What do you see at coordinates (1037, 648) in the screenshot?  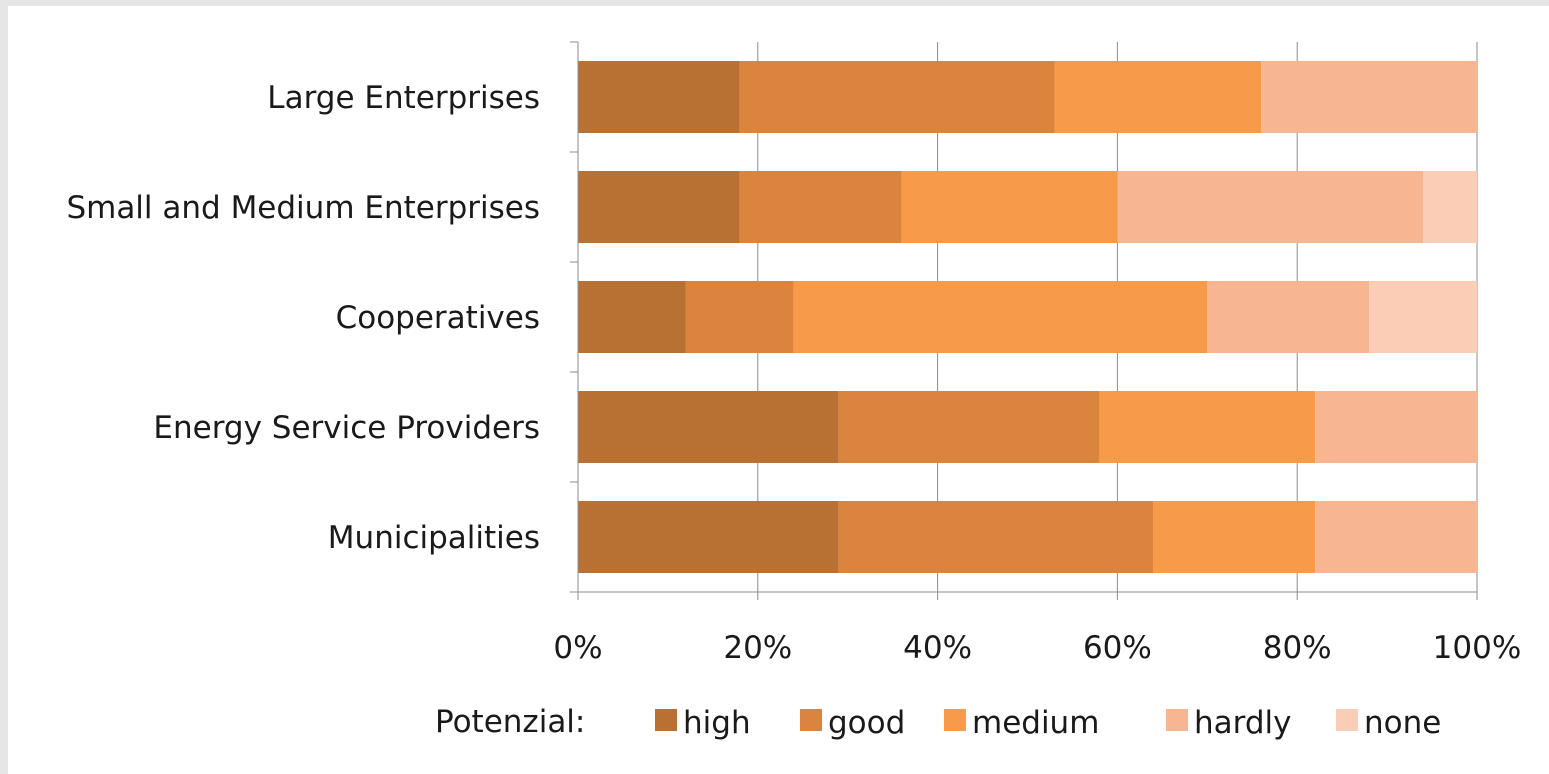 I see `tick-label-layer: 0% 20% 40% 60% 80% 100%` at bounding box center [1037, 648].